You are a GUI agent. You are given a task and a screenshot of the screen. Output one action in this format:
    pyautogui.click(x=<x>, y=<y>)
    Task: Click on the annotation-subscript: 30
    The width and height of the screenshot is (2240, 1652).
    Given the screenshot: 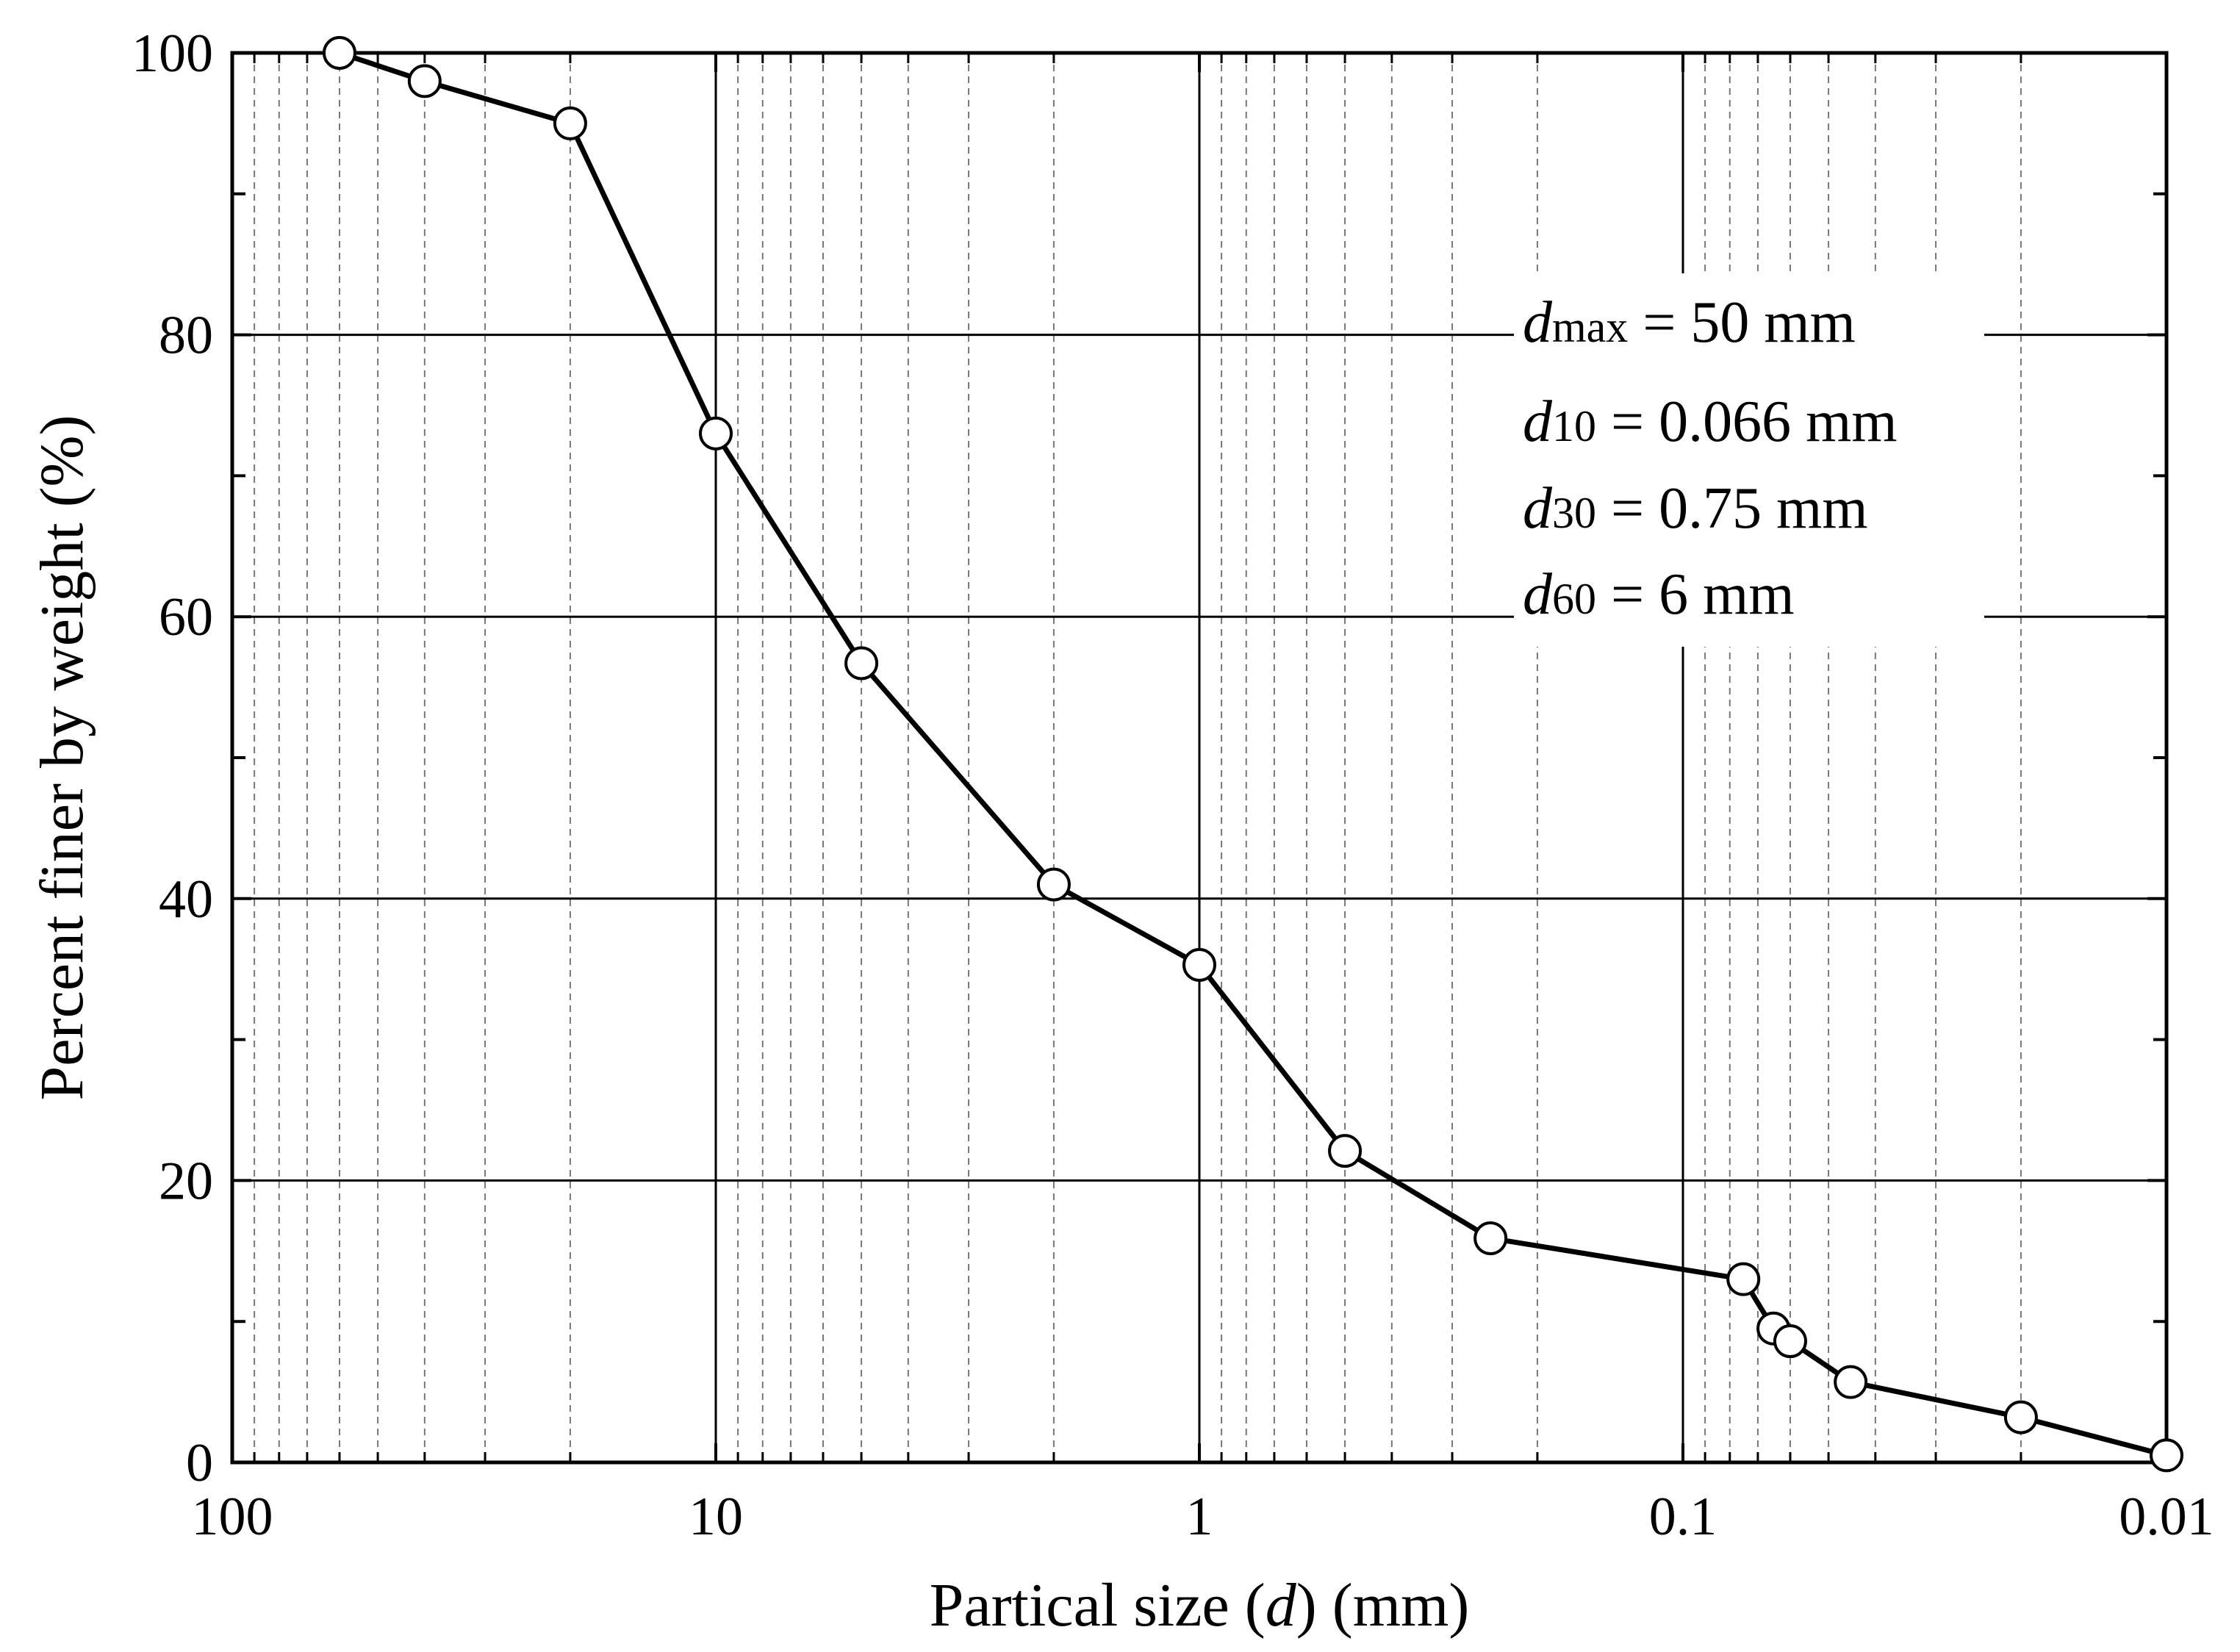 What is the action you would take?
    pyautogui.click(x=1574, y=513)
    